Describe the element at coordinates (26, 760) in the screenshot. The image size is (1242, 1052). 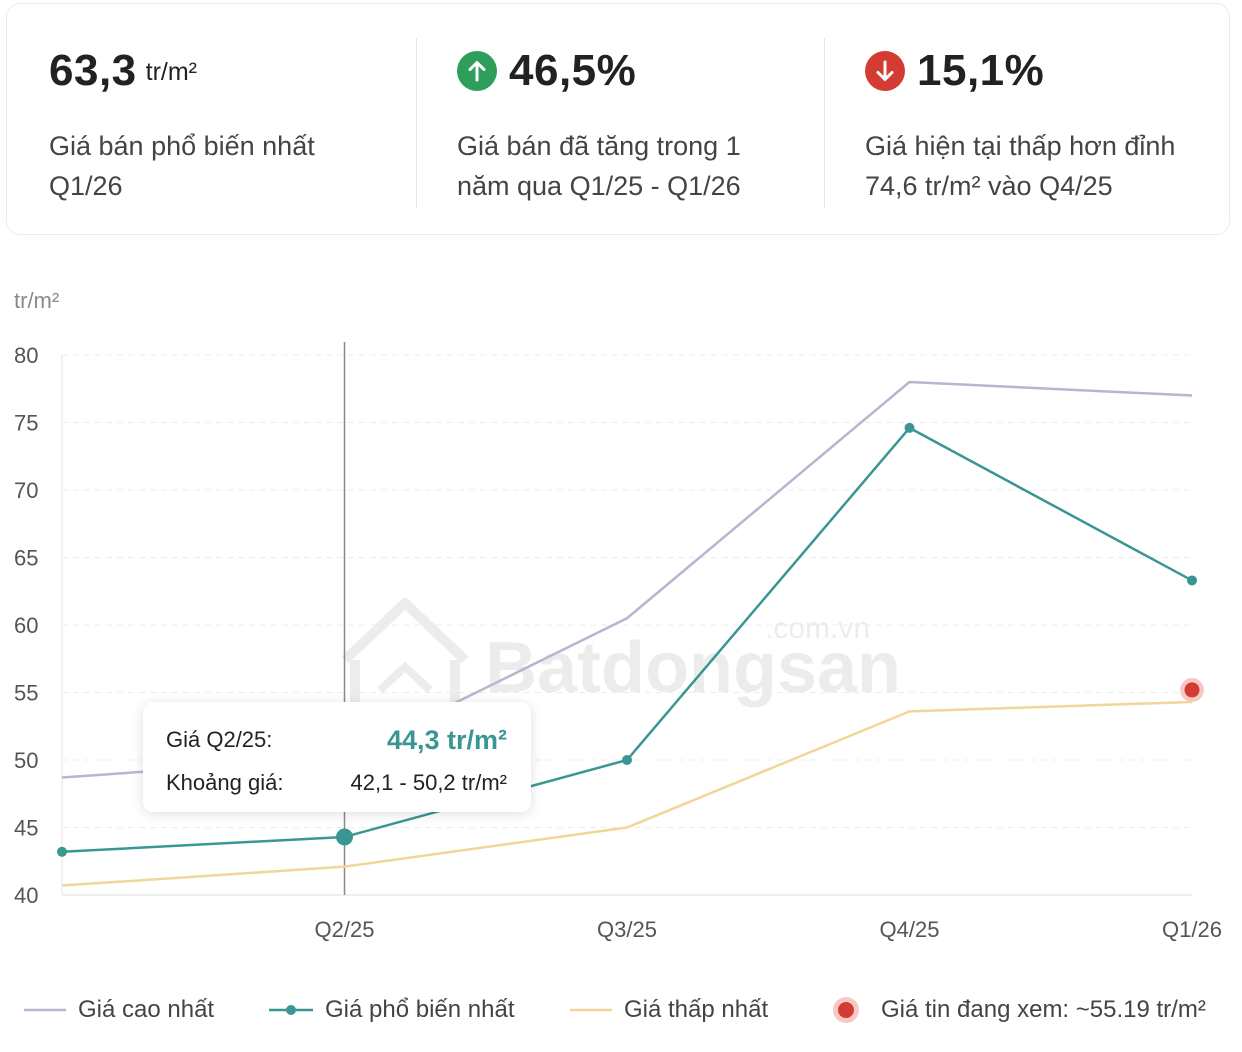
I see `y-tick-label: 50` at that location.